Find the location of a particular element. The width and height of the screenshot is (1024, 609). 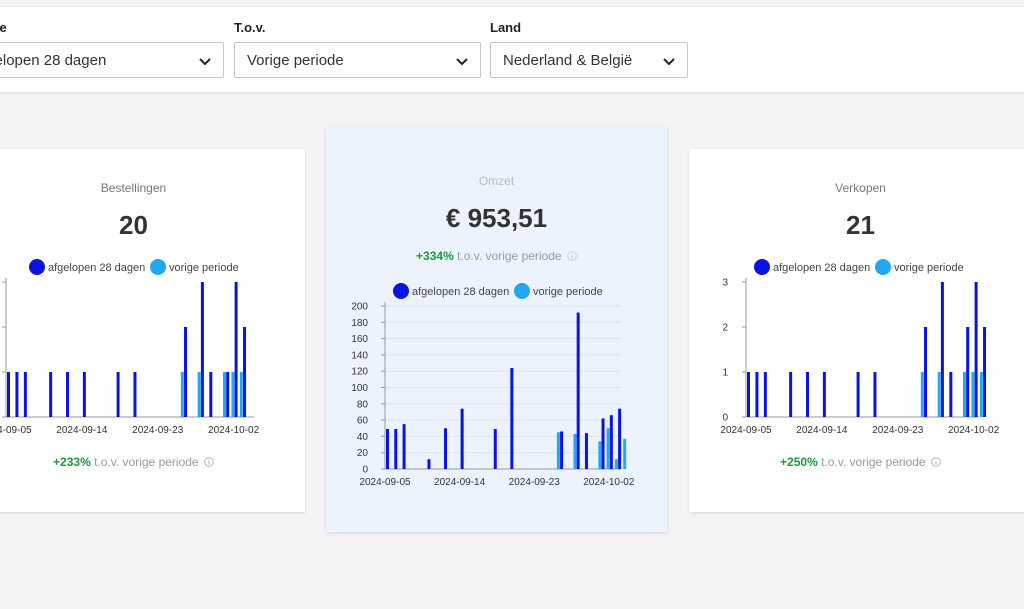

card-title: Omzet is located at coordinates (496, 181).